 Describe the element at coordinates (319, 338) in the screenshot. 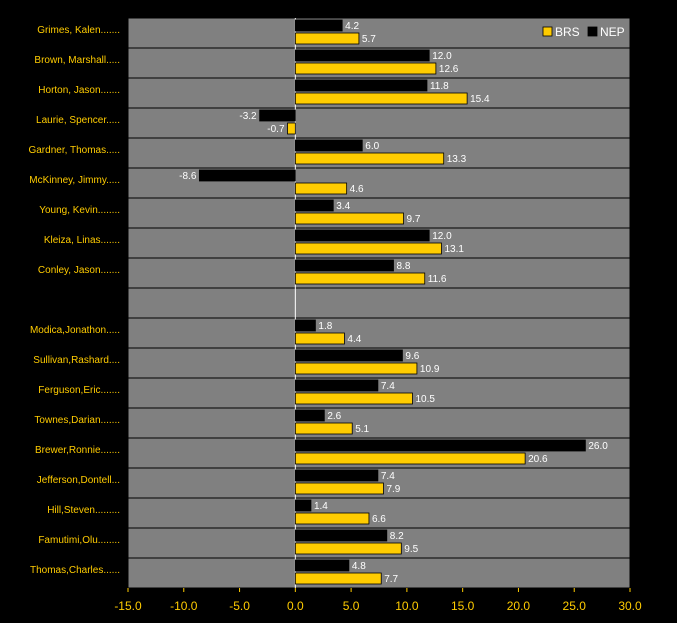

I see `bar-brs-modica-jonathon` at that location.